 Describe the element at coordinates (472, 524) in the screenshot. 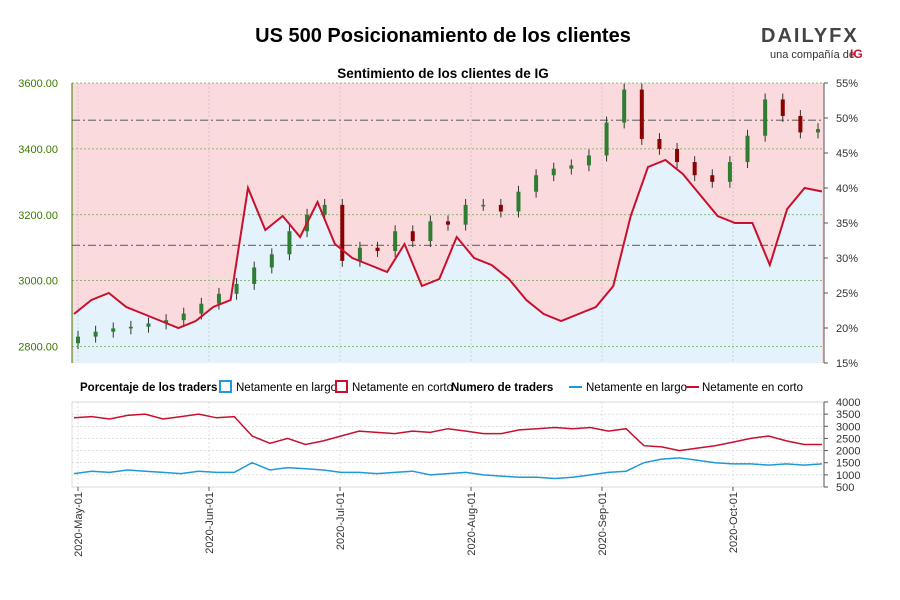

I see `date-tick-label: 2020-Aug-01` at that location.